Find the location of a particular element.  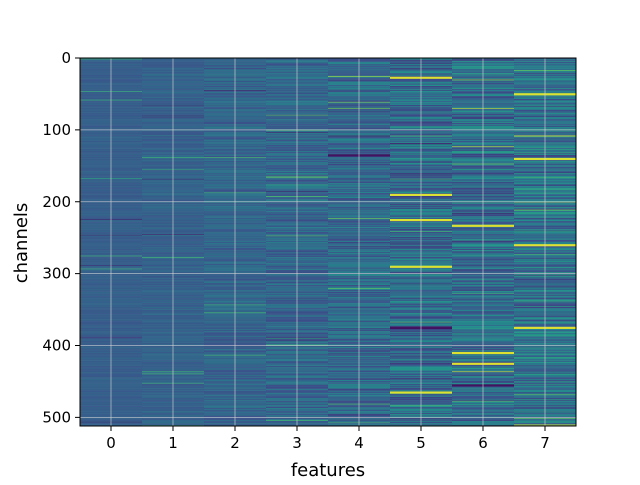

y-tick-label: 400 is located at coordinates (56, 346).